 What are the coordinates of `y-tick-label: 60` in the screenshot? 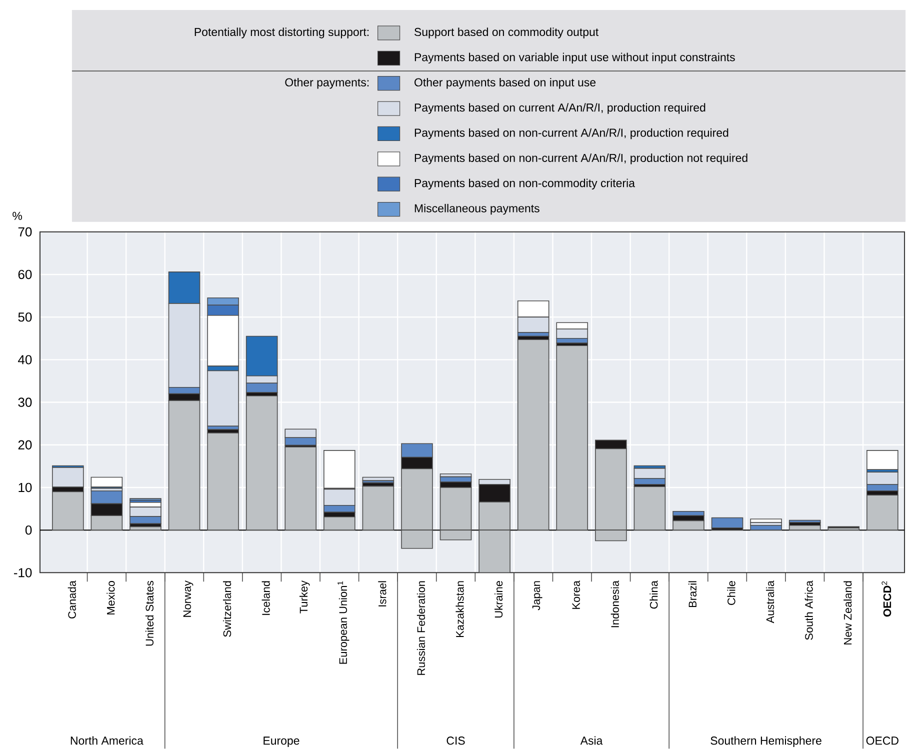 It's located at (25, 275).